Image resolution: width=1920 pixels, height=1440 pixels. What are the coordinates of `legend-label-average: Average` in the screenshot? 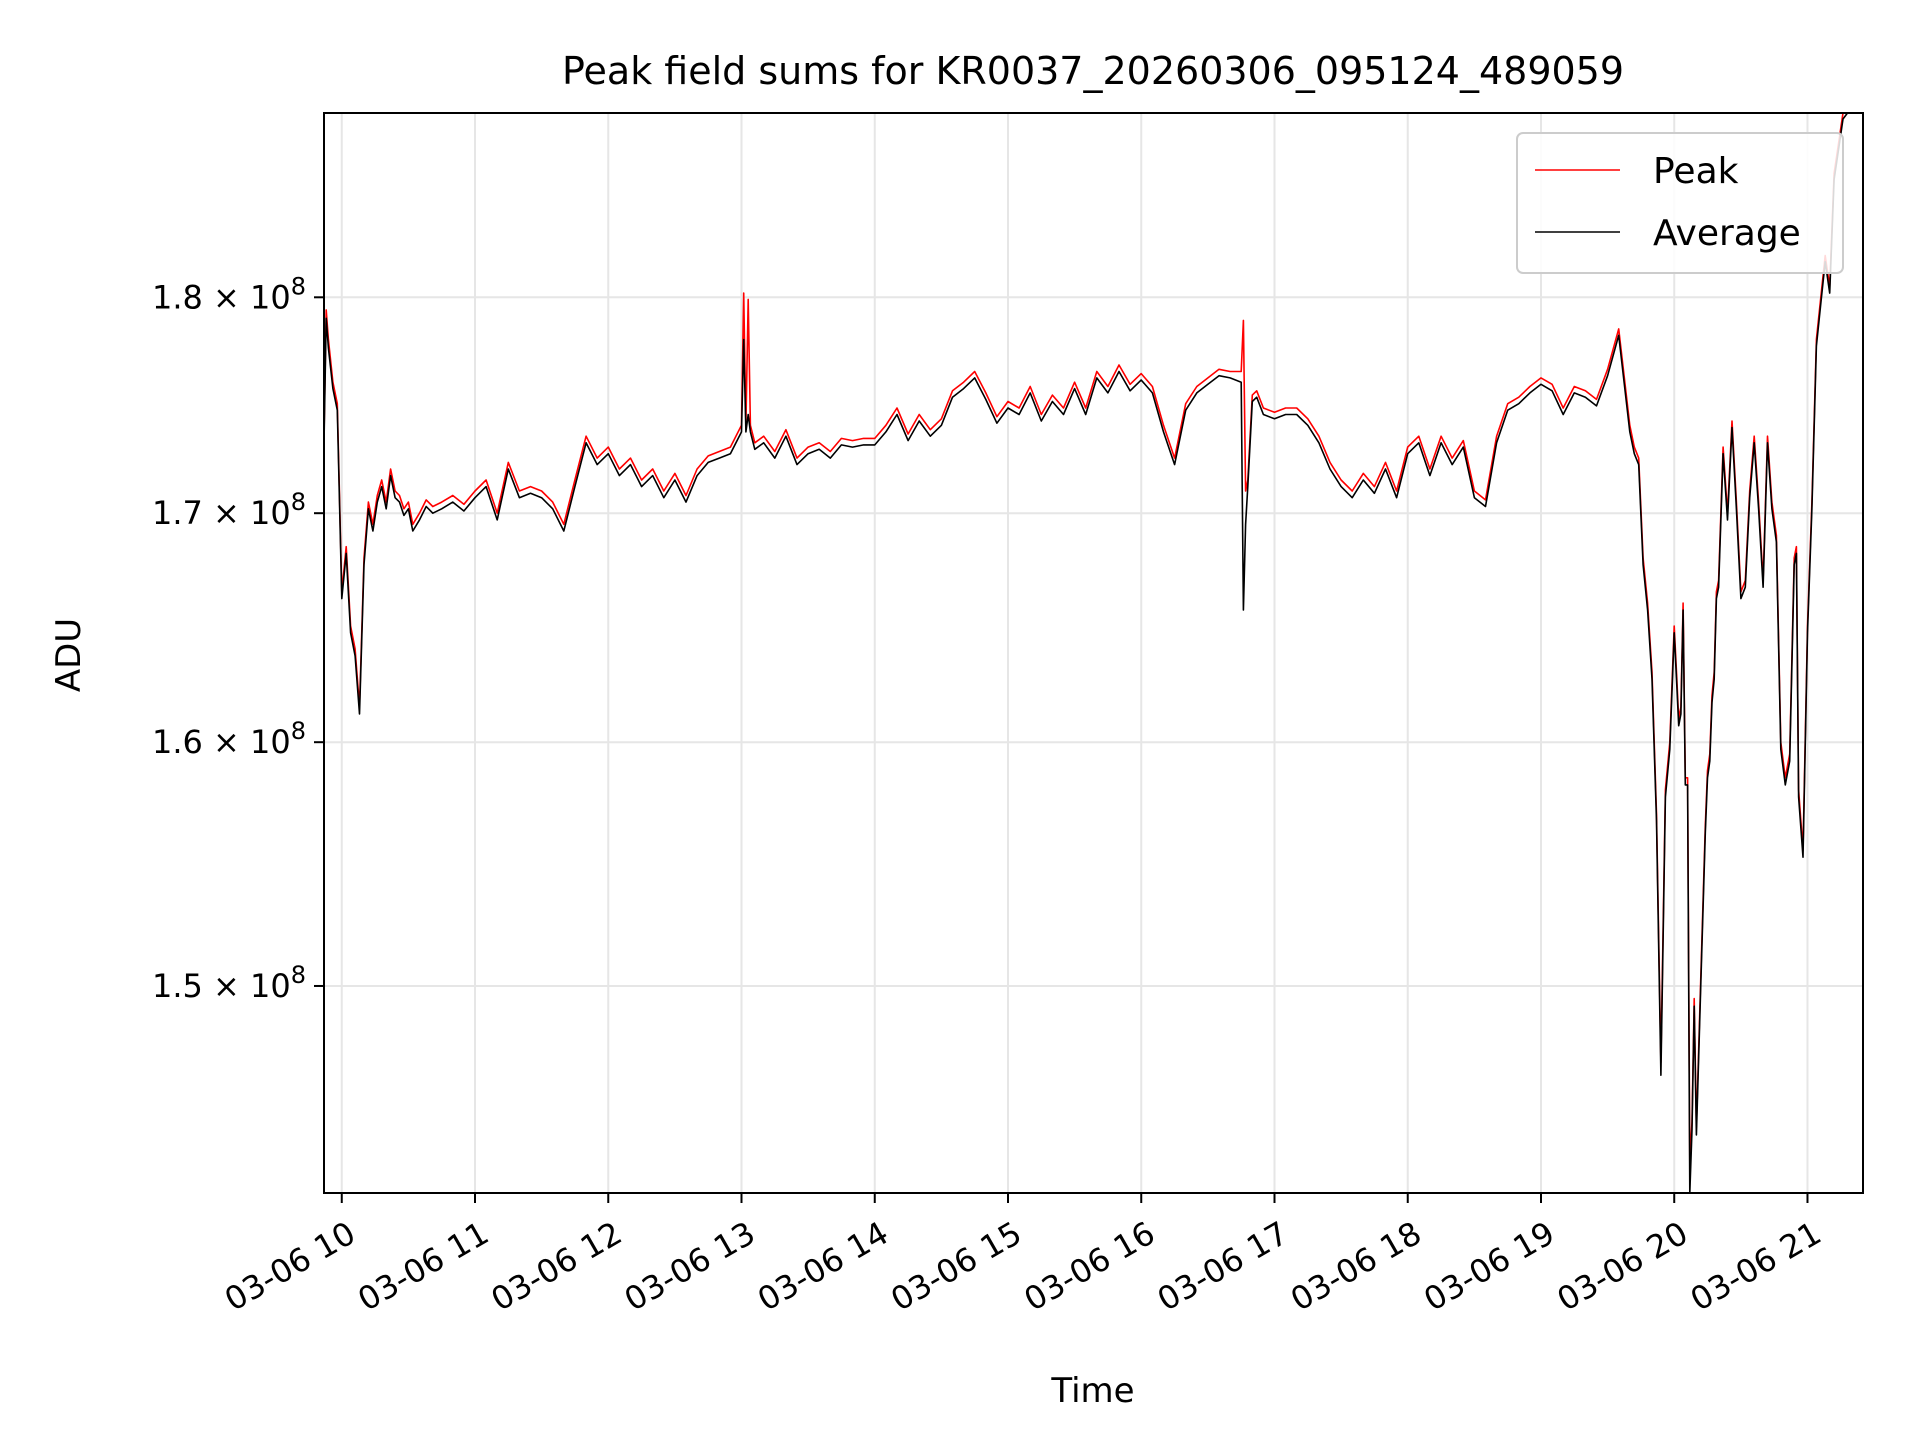 It's located at (1727, 233).